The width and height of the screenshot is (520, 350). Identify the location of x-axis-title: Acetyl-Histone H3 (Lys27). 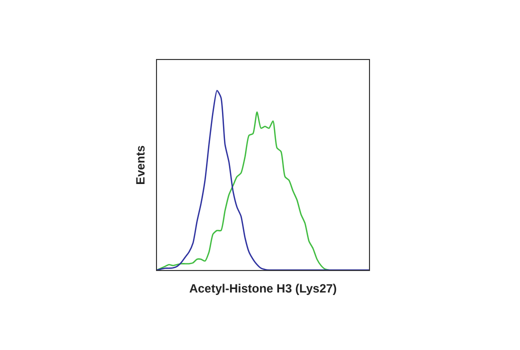
(263, 288).